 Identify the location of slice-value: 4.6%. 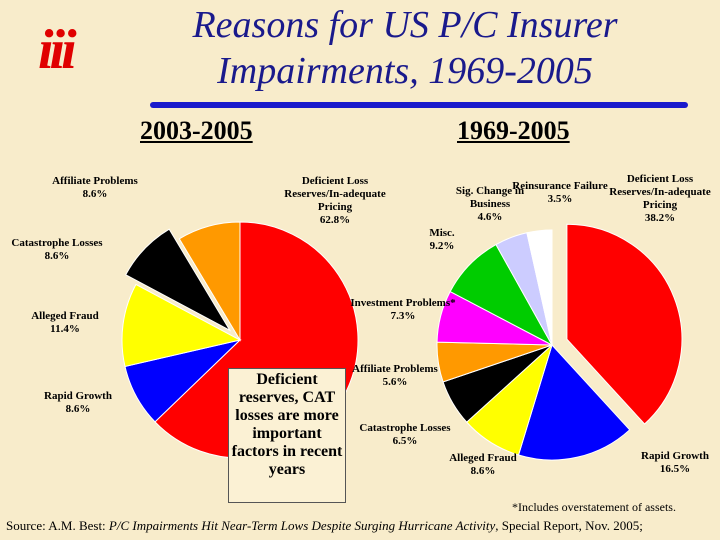
(490, 217).